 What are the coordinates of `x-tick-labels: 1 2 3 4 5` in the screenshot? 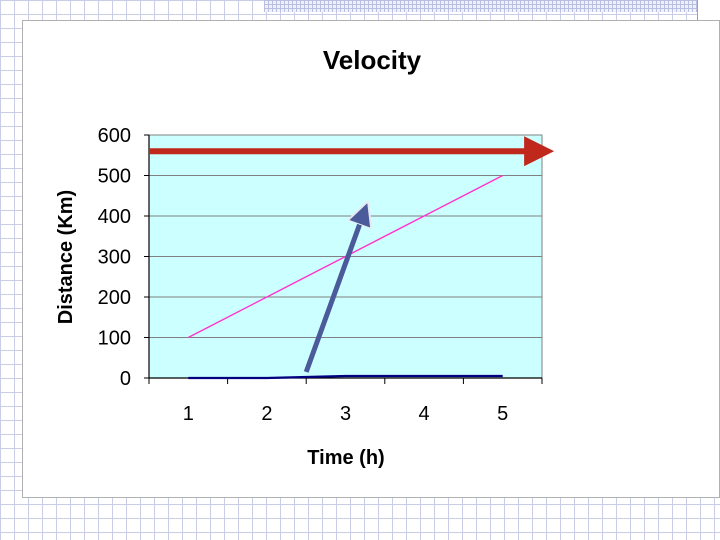 It's located at (346, 414).